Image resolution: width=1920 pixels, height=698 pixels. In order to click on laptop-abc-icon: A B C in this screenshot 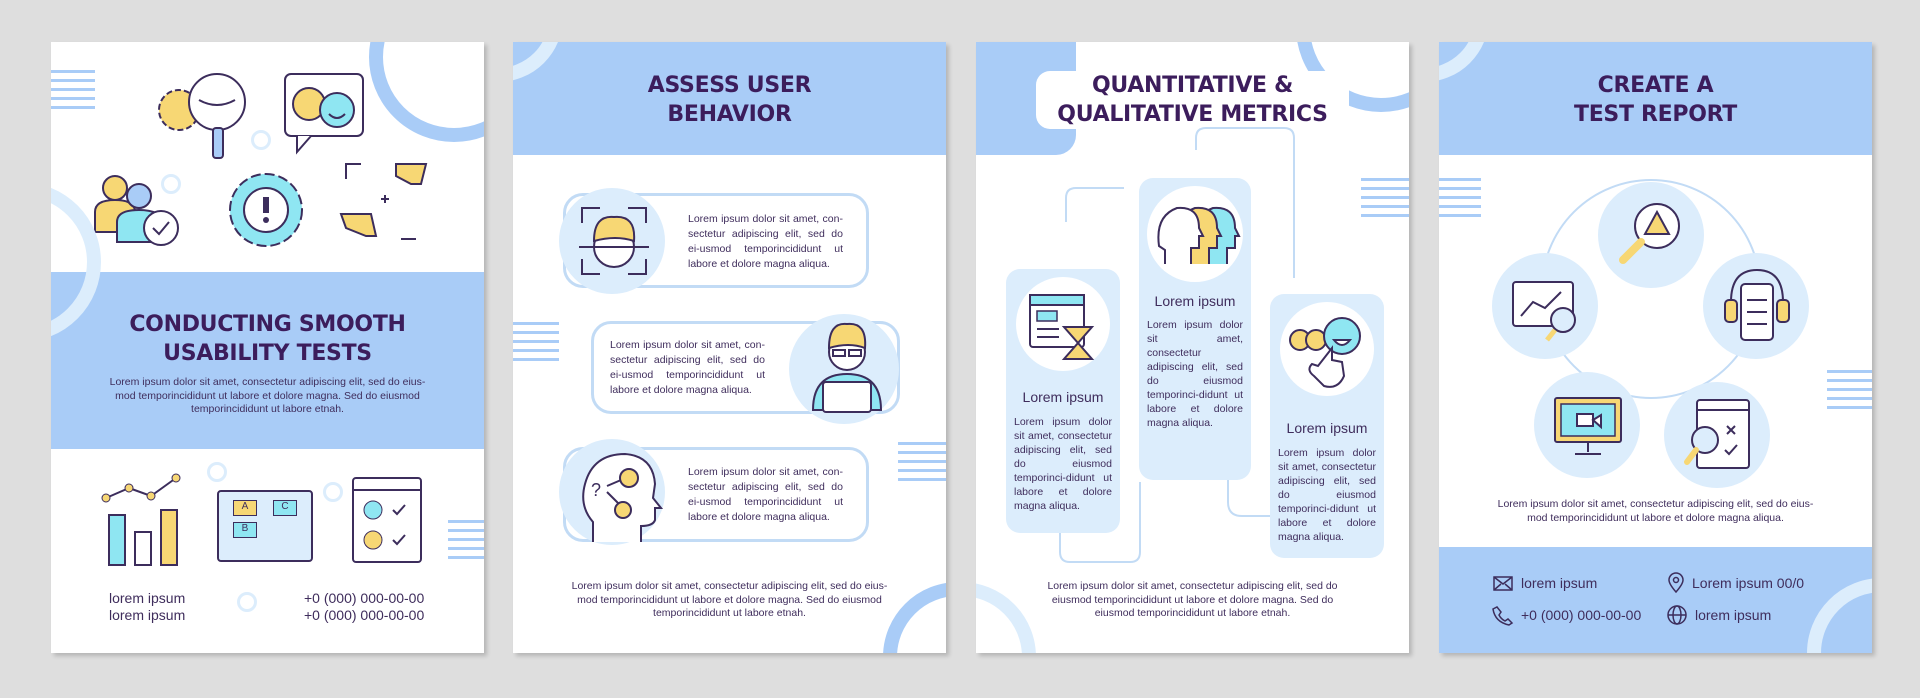, I will do `click(265, 526)`.